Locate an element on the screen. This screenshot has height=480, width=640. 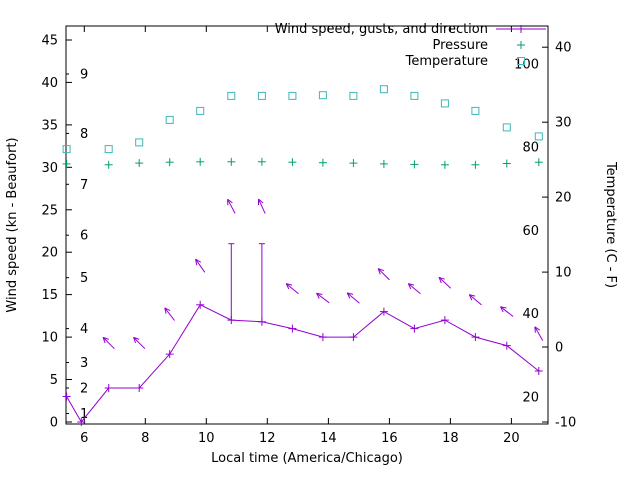
temp-f-label: 40 is located at coordinates (530, 314).